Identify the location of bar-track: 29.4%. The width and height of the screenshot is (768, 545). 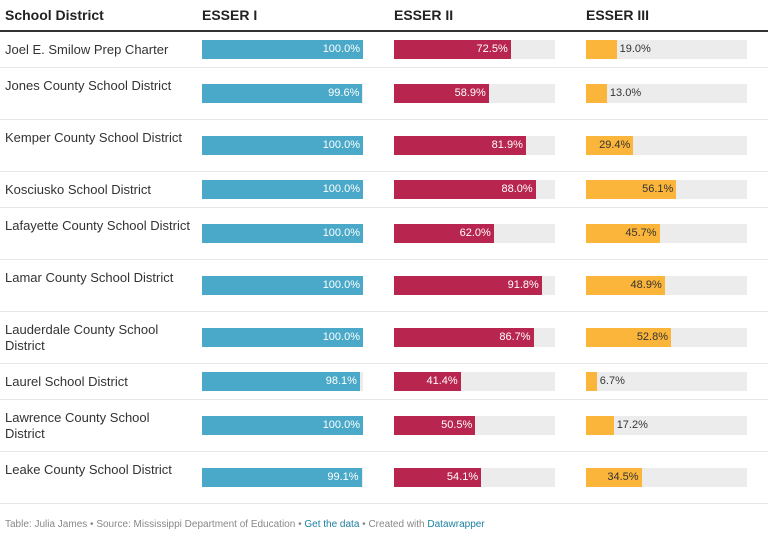
(666, 145).